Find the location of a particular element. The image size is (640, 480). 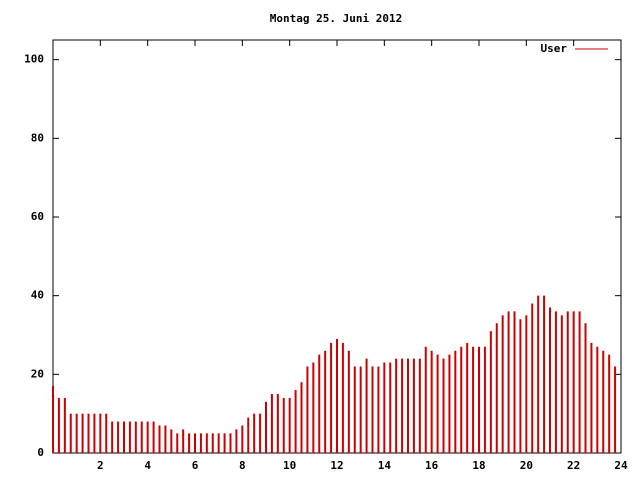

x-tick-label: 24 is located at coordinates (621, 465).